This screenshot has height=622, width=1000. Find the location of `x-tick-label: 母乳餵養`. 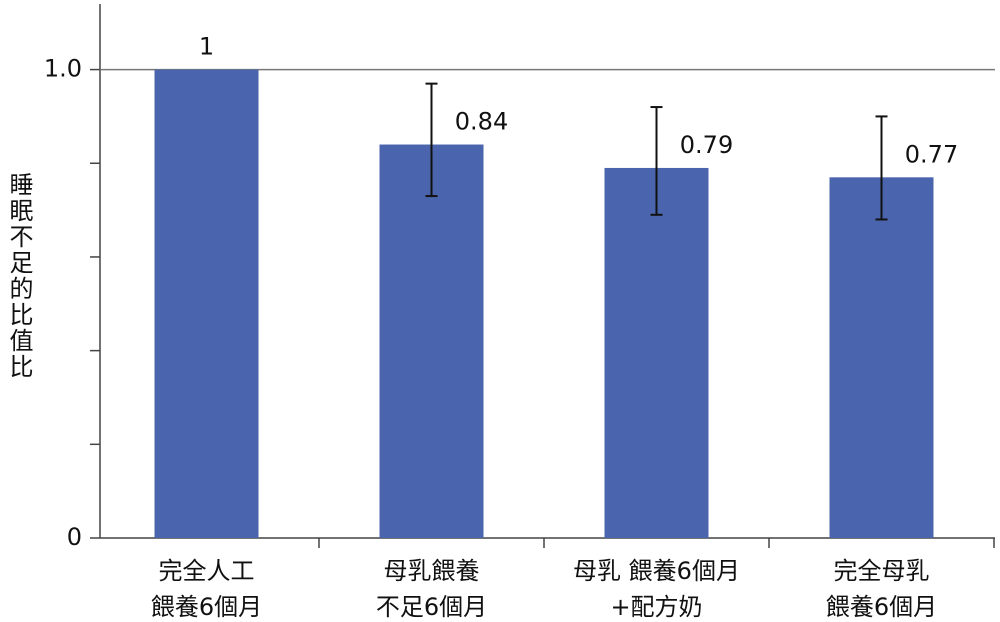

x-tick-label: 母乳餵養 is located at coordinates (432, 571).